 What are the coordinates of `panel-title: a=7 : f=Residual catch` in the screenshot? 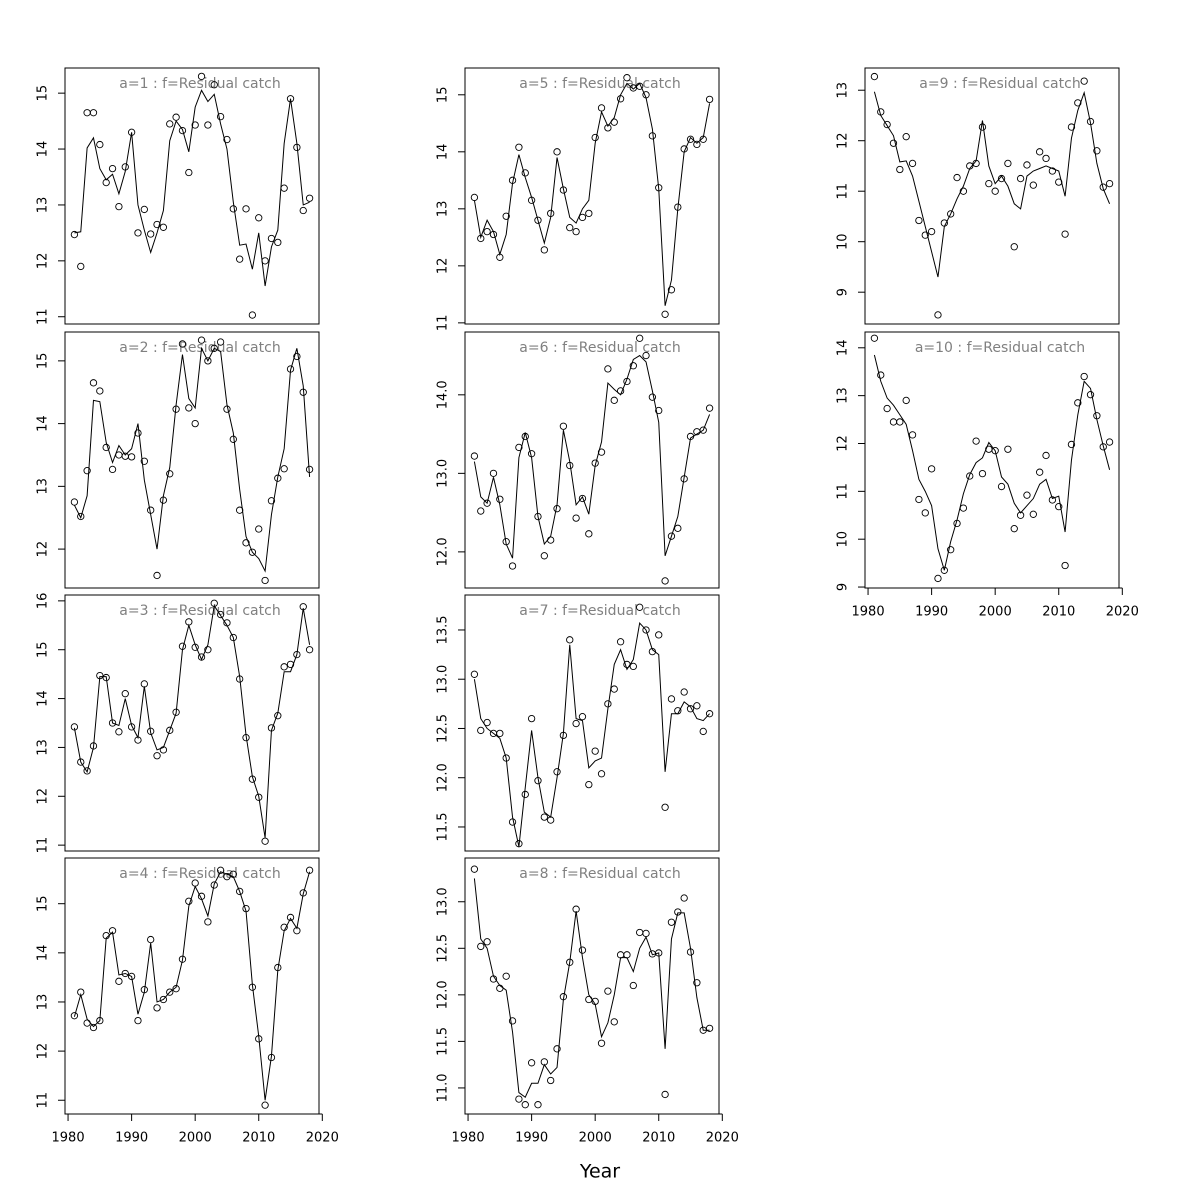 It's located at (599, 611).